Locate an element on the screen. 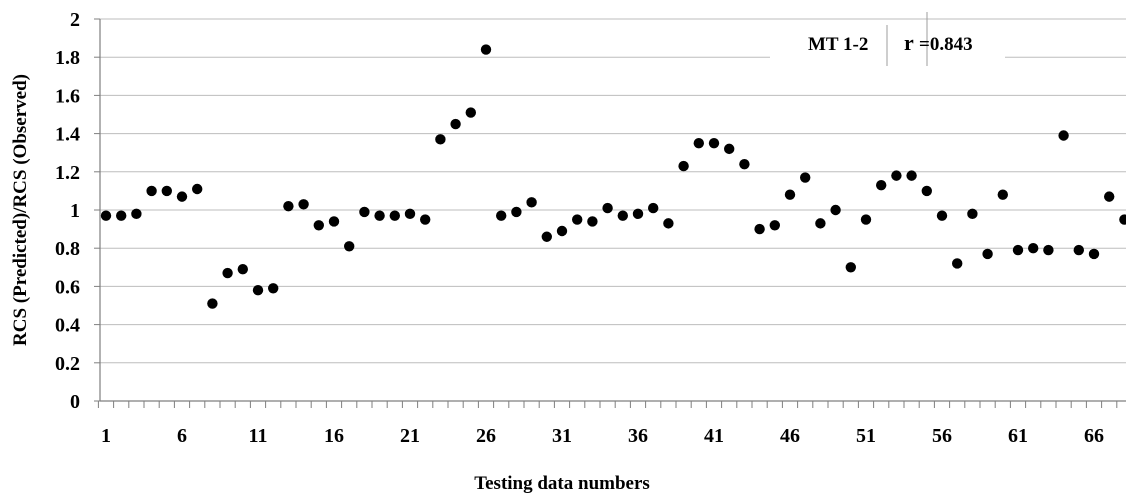  x-tick-label: 26 is located at coordinates (486, 436).